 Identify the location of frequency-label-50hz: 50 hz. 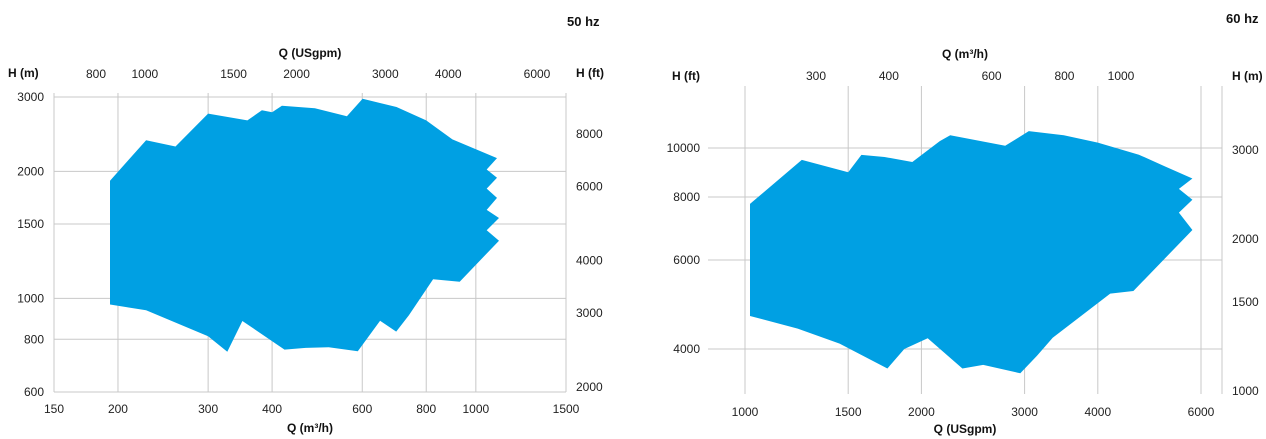
(583, 21).